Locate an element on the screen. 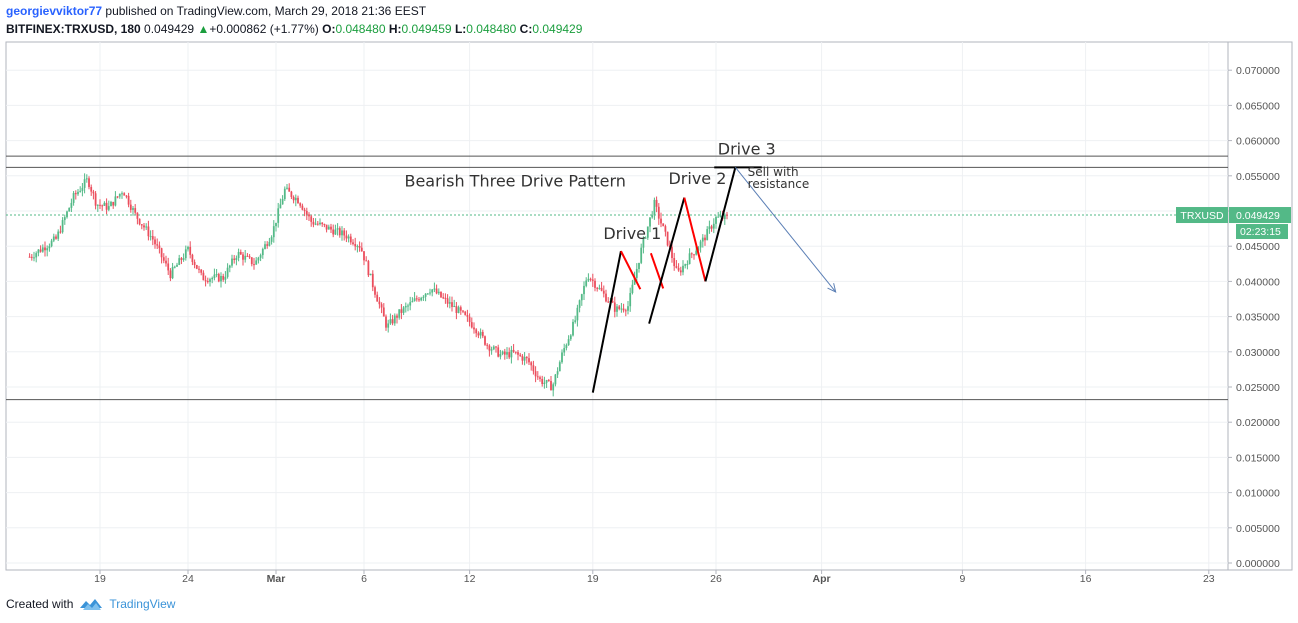 This screenshot has height=623, width=1298. chart-annotation: Drive 2 is located at coordinates (697, 178).